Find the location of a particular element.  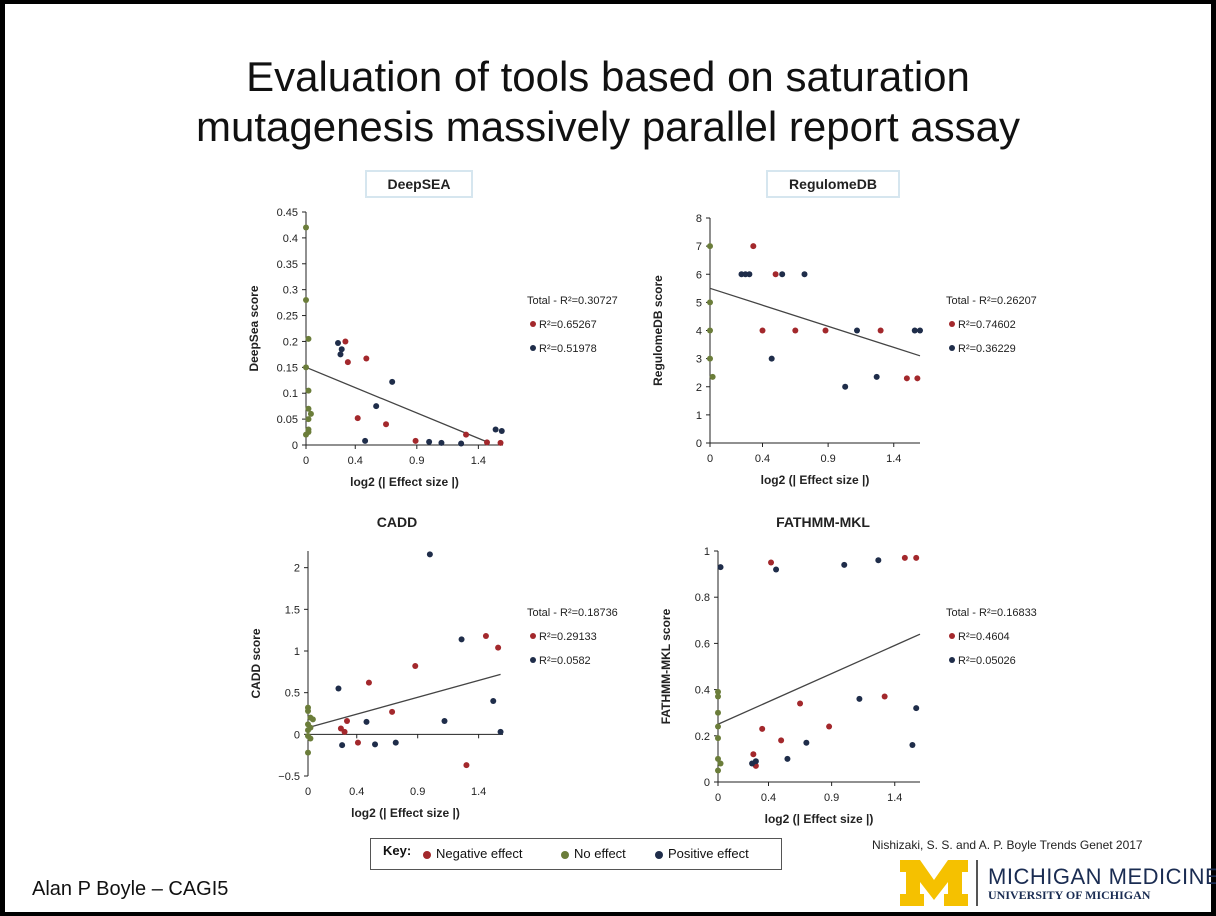

regulomedb-y-tick-label: 1 is located at coordinates (699, 416).